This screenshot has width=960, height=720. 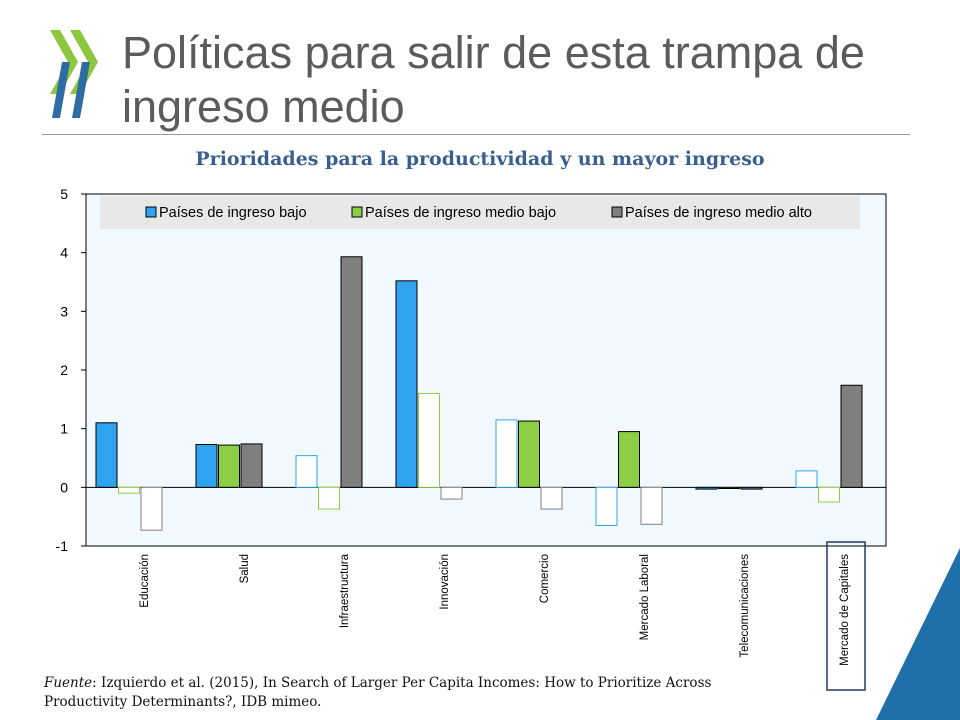 I want to click on y-tick-label: 2, so click(x=64, y=370).